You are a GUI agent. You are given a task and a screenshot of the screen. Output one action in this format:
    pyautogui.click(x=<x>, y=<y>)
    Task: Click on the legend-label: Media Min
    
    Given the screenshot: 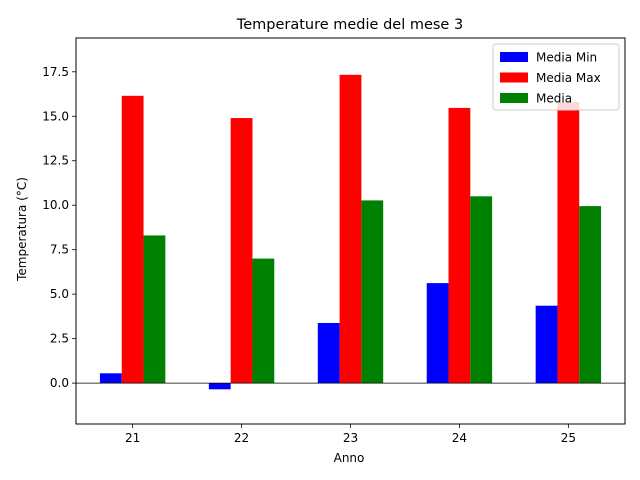 What is the action you would take?
    pyautogui.click(x=566, y=58)
    